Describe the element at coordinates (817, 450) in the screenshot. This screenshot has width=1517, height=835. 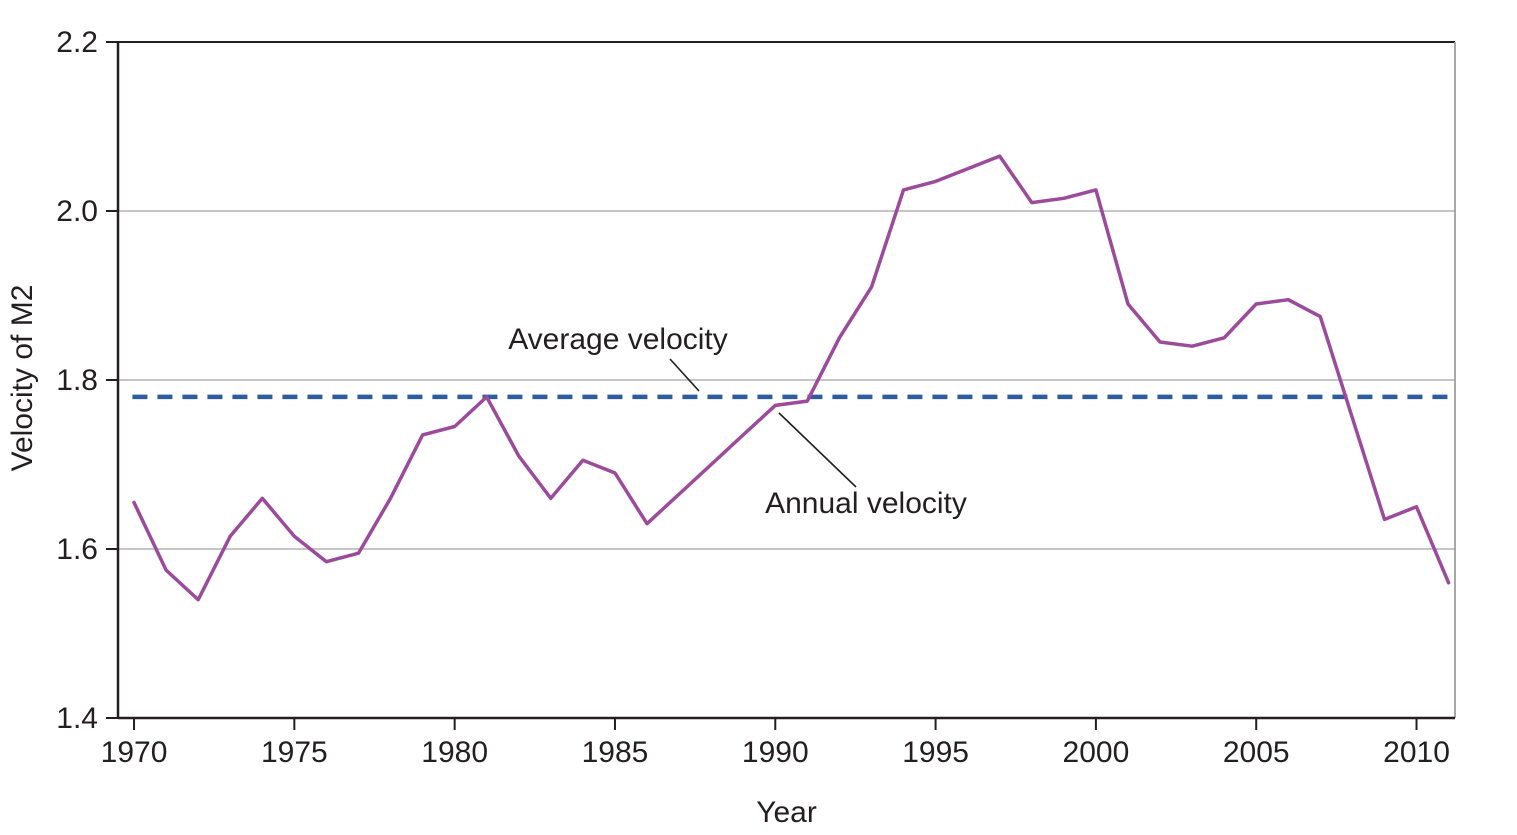
I see `annual-velocity-label-leader-line` at that location.